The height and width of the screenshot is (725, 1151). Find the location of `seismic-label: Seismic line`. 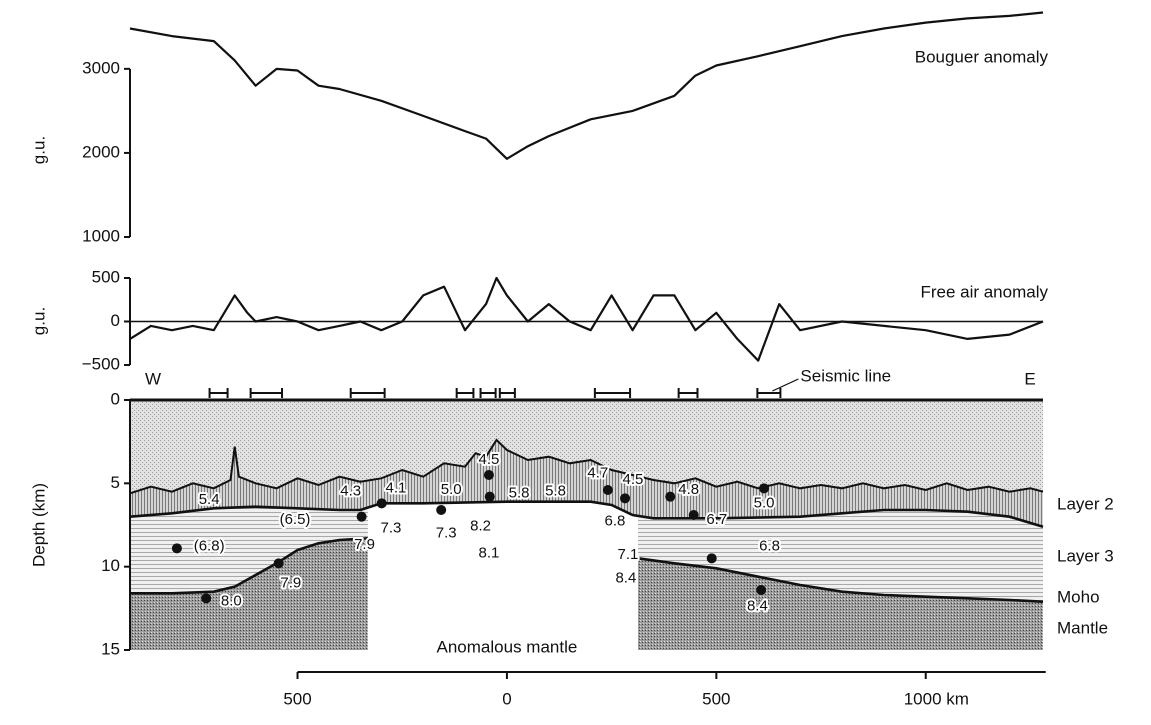

seismic-label: Seismic line is located at coordinates (845, 375).